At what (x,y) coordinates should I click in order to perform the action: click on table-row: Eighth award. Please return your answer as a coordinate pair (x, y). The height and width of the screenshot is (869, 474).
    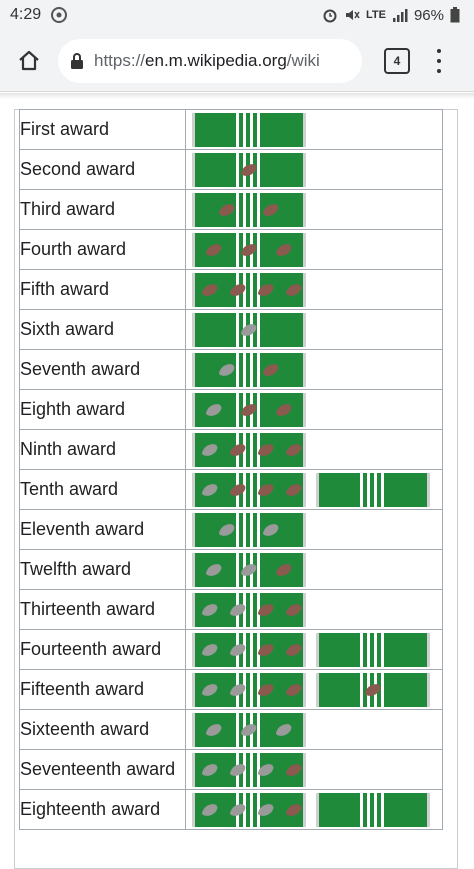
    Looking at the image, I should click on (231, 409).